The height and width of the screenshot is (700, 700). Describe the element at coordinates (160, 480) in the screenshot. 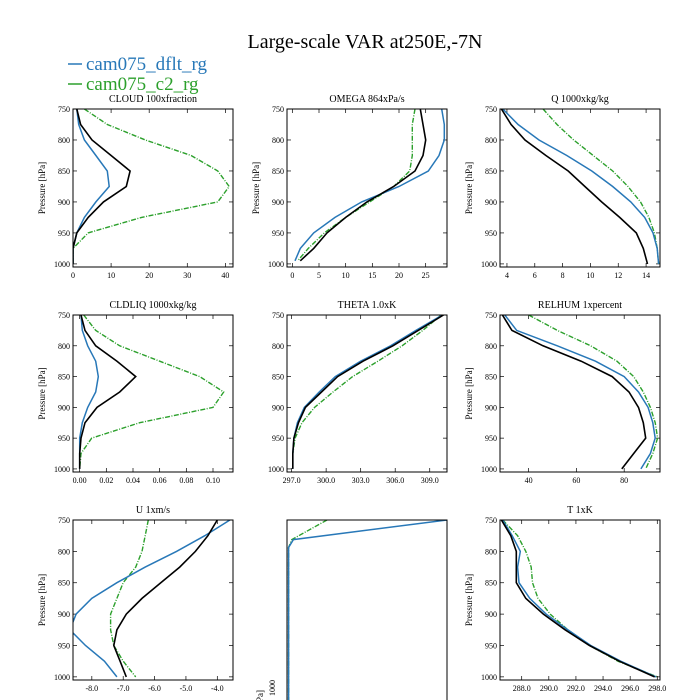

I see `x-tick-label: 0.06` at that location.